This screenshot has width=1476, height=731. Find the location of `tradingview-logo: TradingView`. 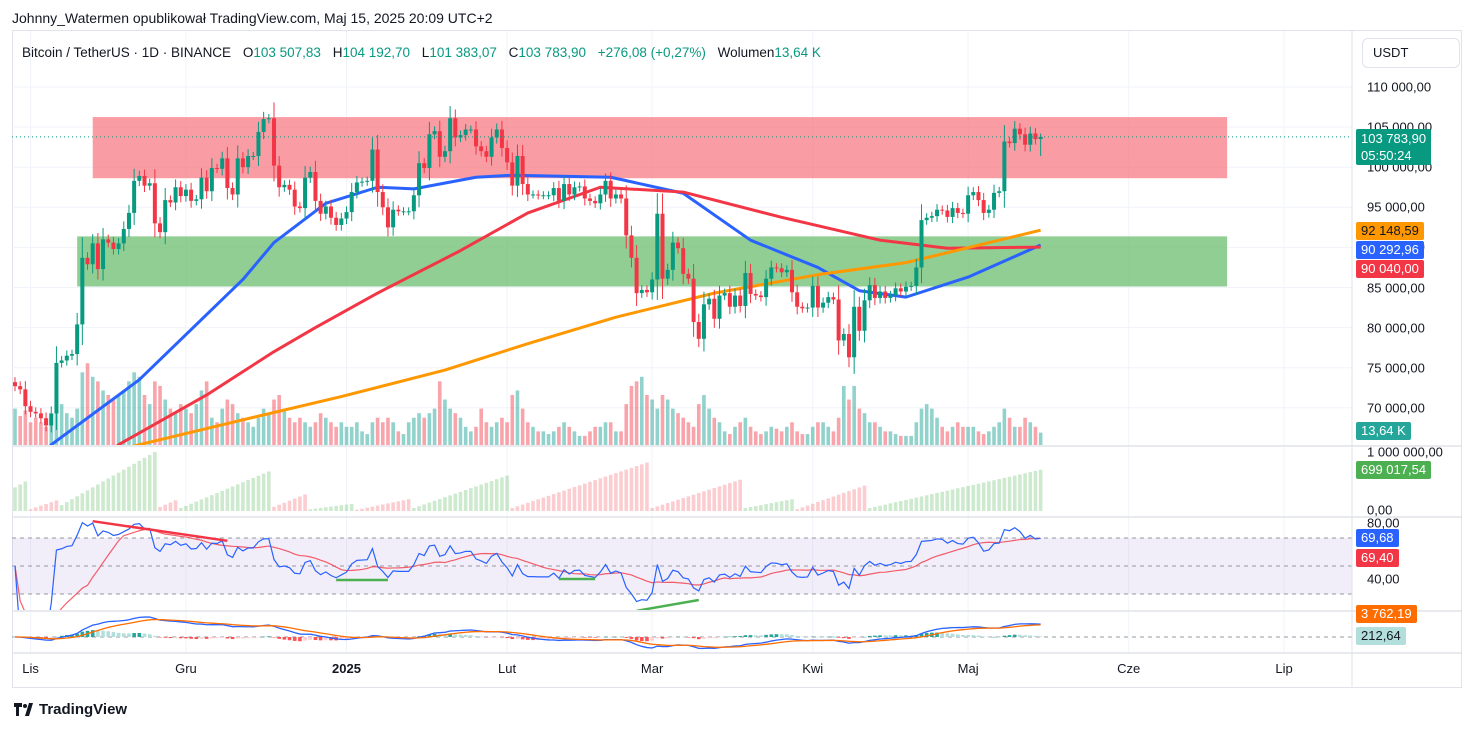

tradingview-logo: TradingView is located at coordinates (70, 709).